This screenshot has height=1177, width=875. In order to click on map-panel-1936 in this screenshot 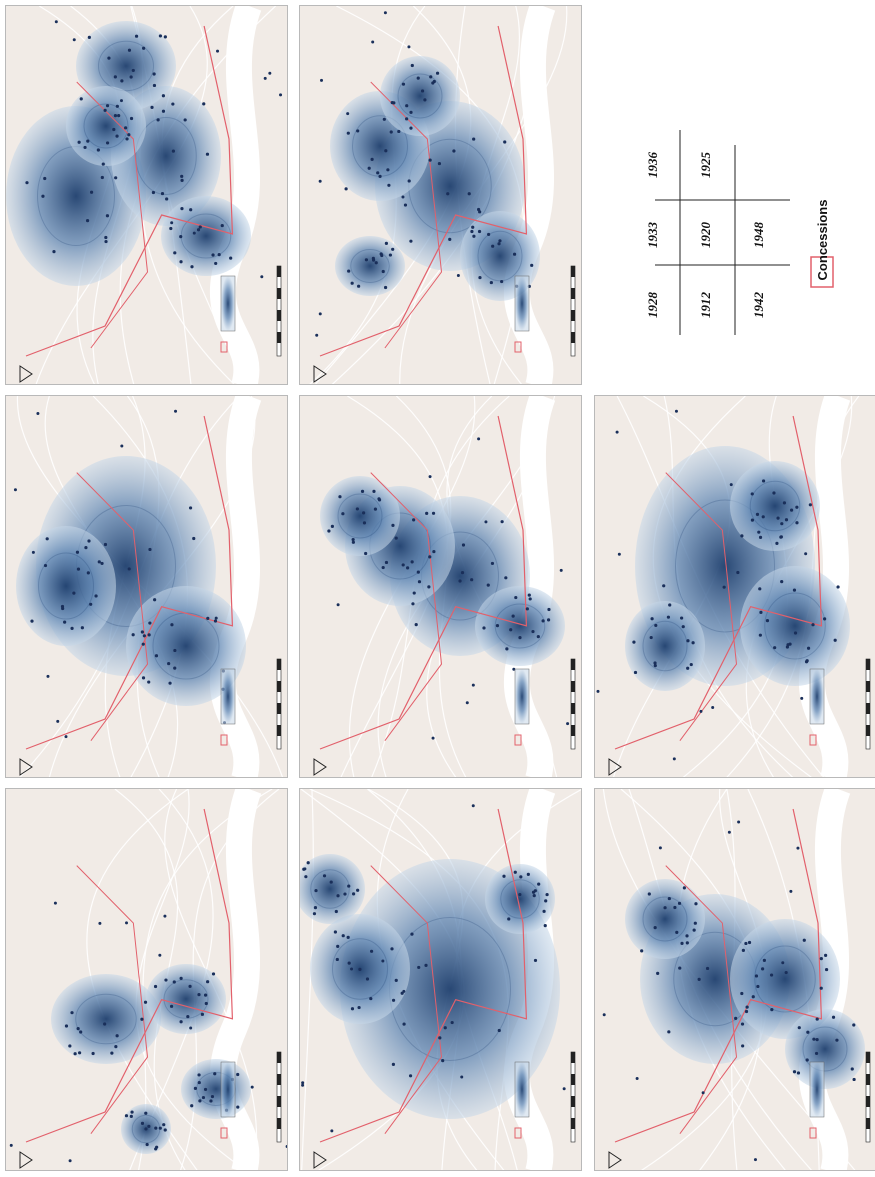, I will do `click(440, 195)`.